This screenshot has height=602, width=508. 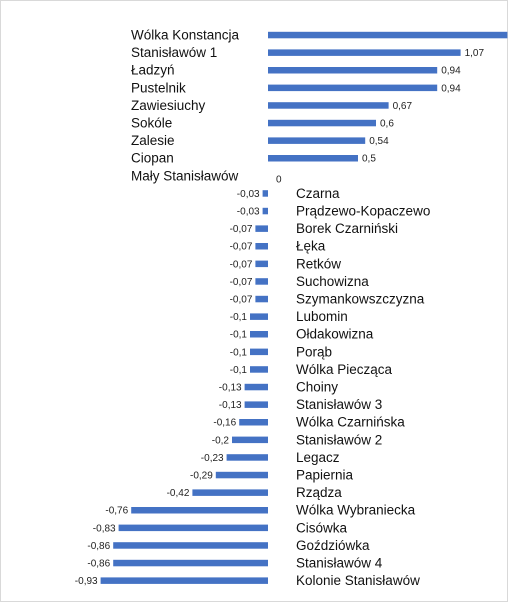 What do you see at coordinates (369, 159) in the screenshot?
I see `value-label: 0,5` at bounding box center [369, 159].